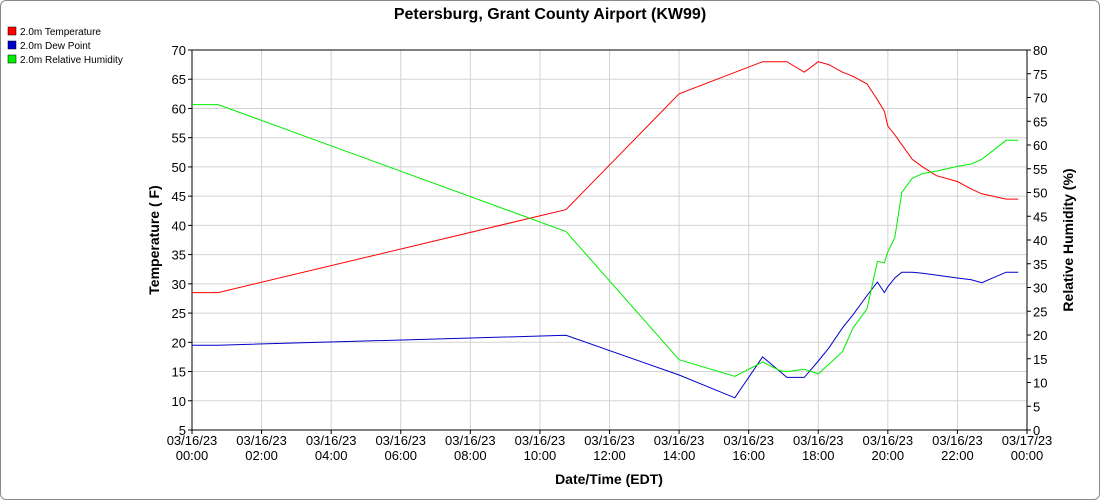 The width and height of the screenshot is (1100, 500). What do you see at coordinates (179, 342) in the screenshot?
I see `y-tick-label: 20` at bounding box center [179, 342].